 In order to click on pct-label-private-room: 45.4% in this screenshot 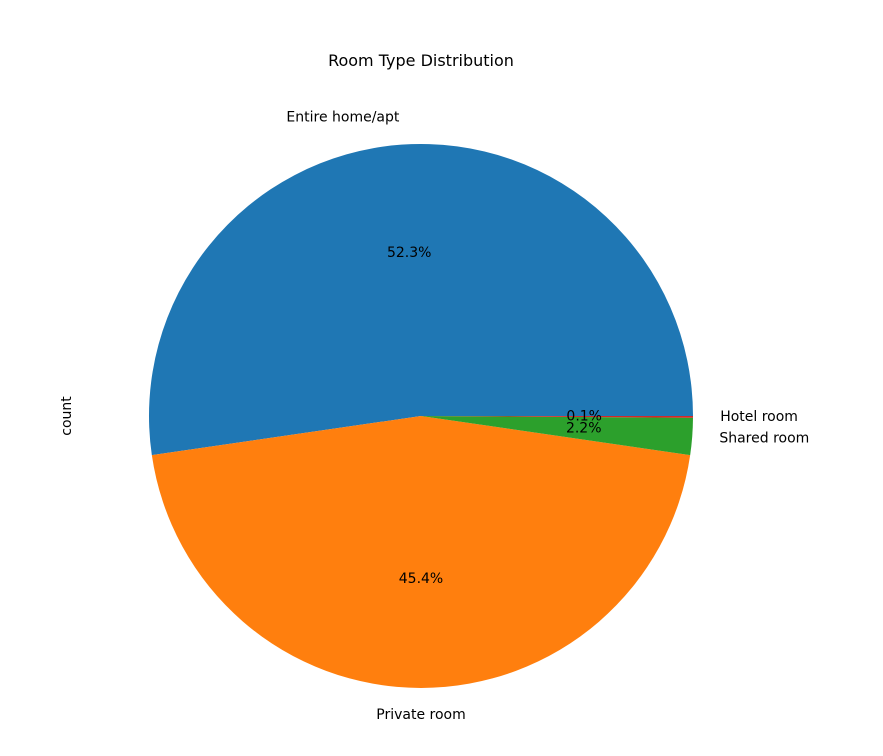, I will do `click(421, 579)`.